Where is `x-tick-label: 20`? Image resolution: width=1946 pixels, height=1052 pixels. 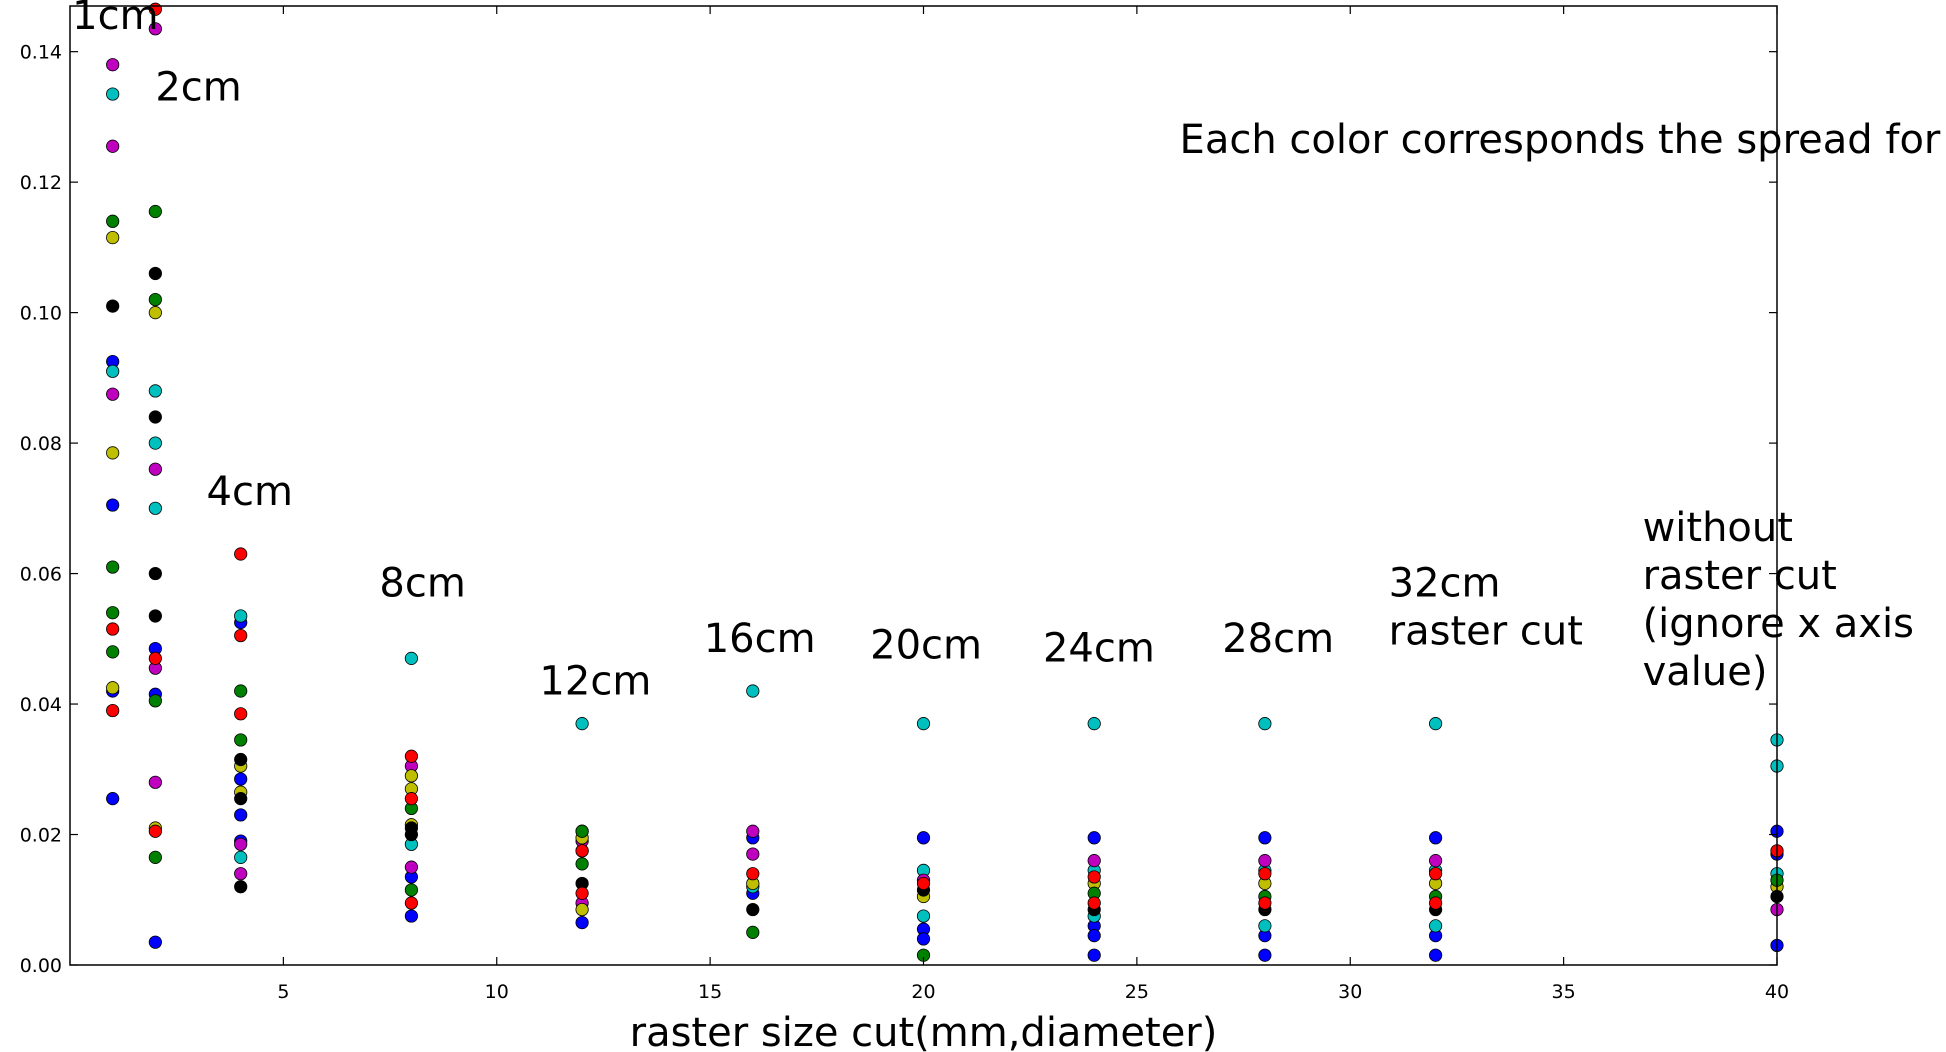
x-tick-label: 20 is located at coordinates (923, 992).